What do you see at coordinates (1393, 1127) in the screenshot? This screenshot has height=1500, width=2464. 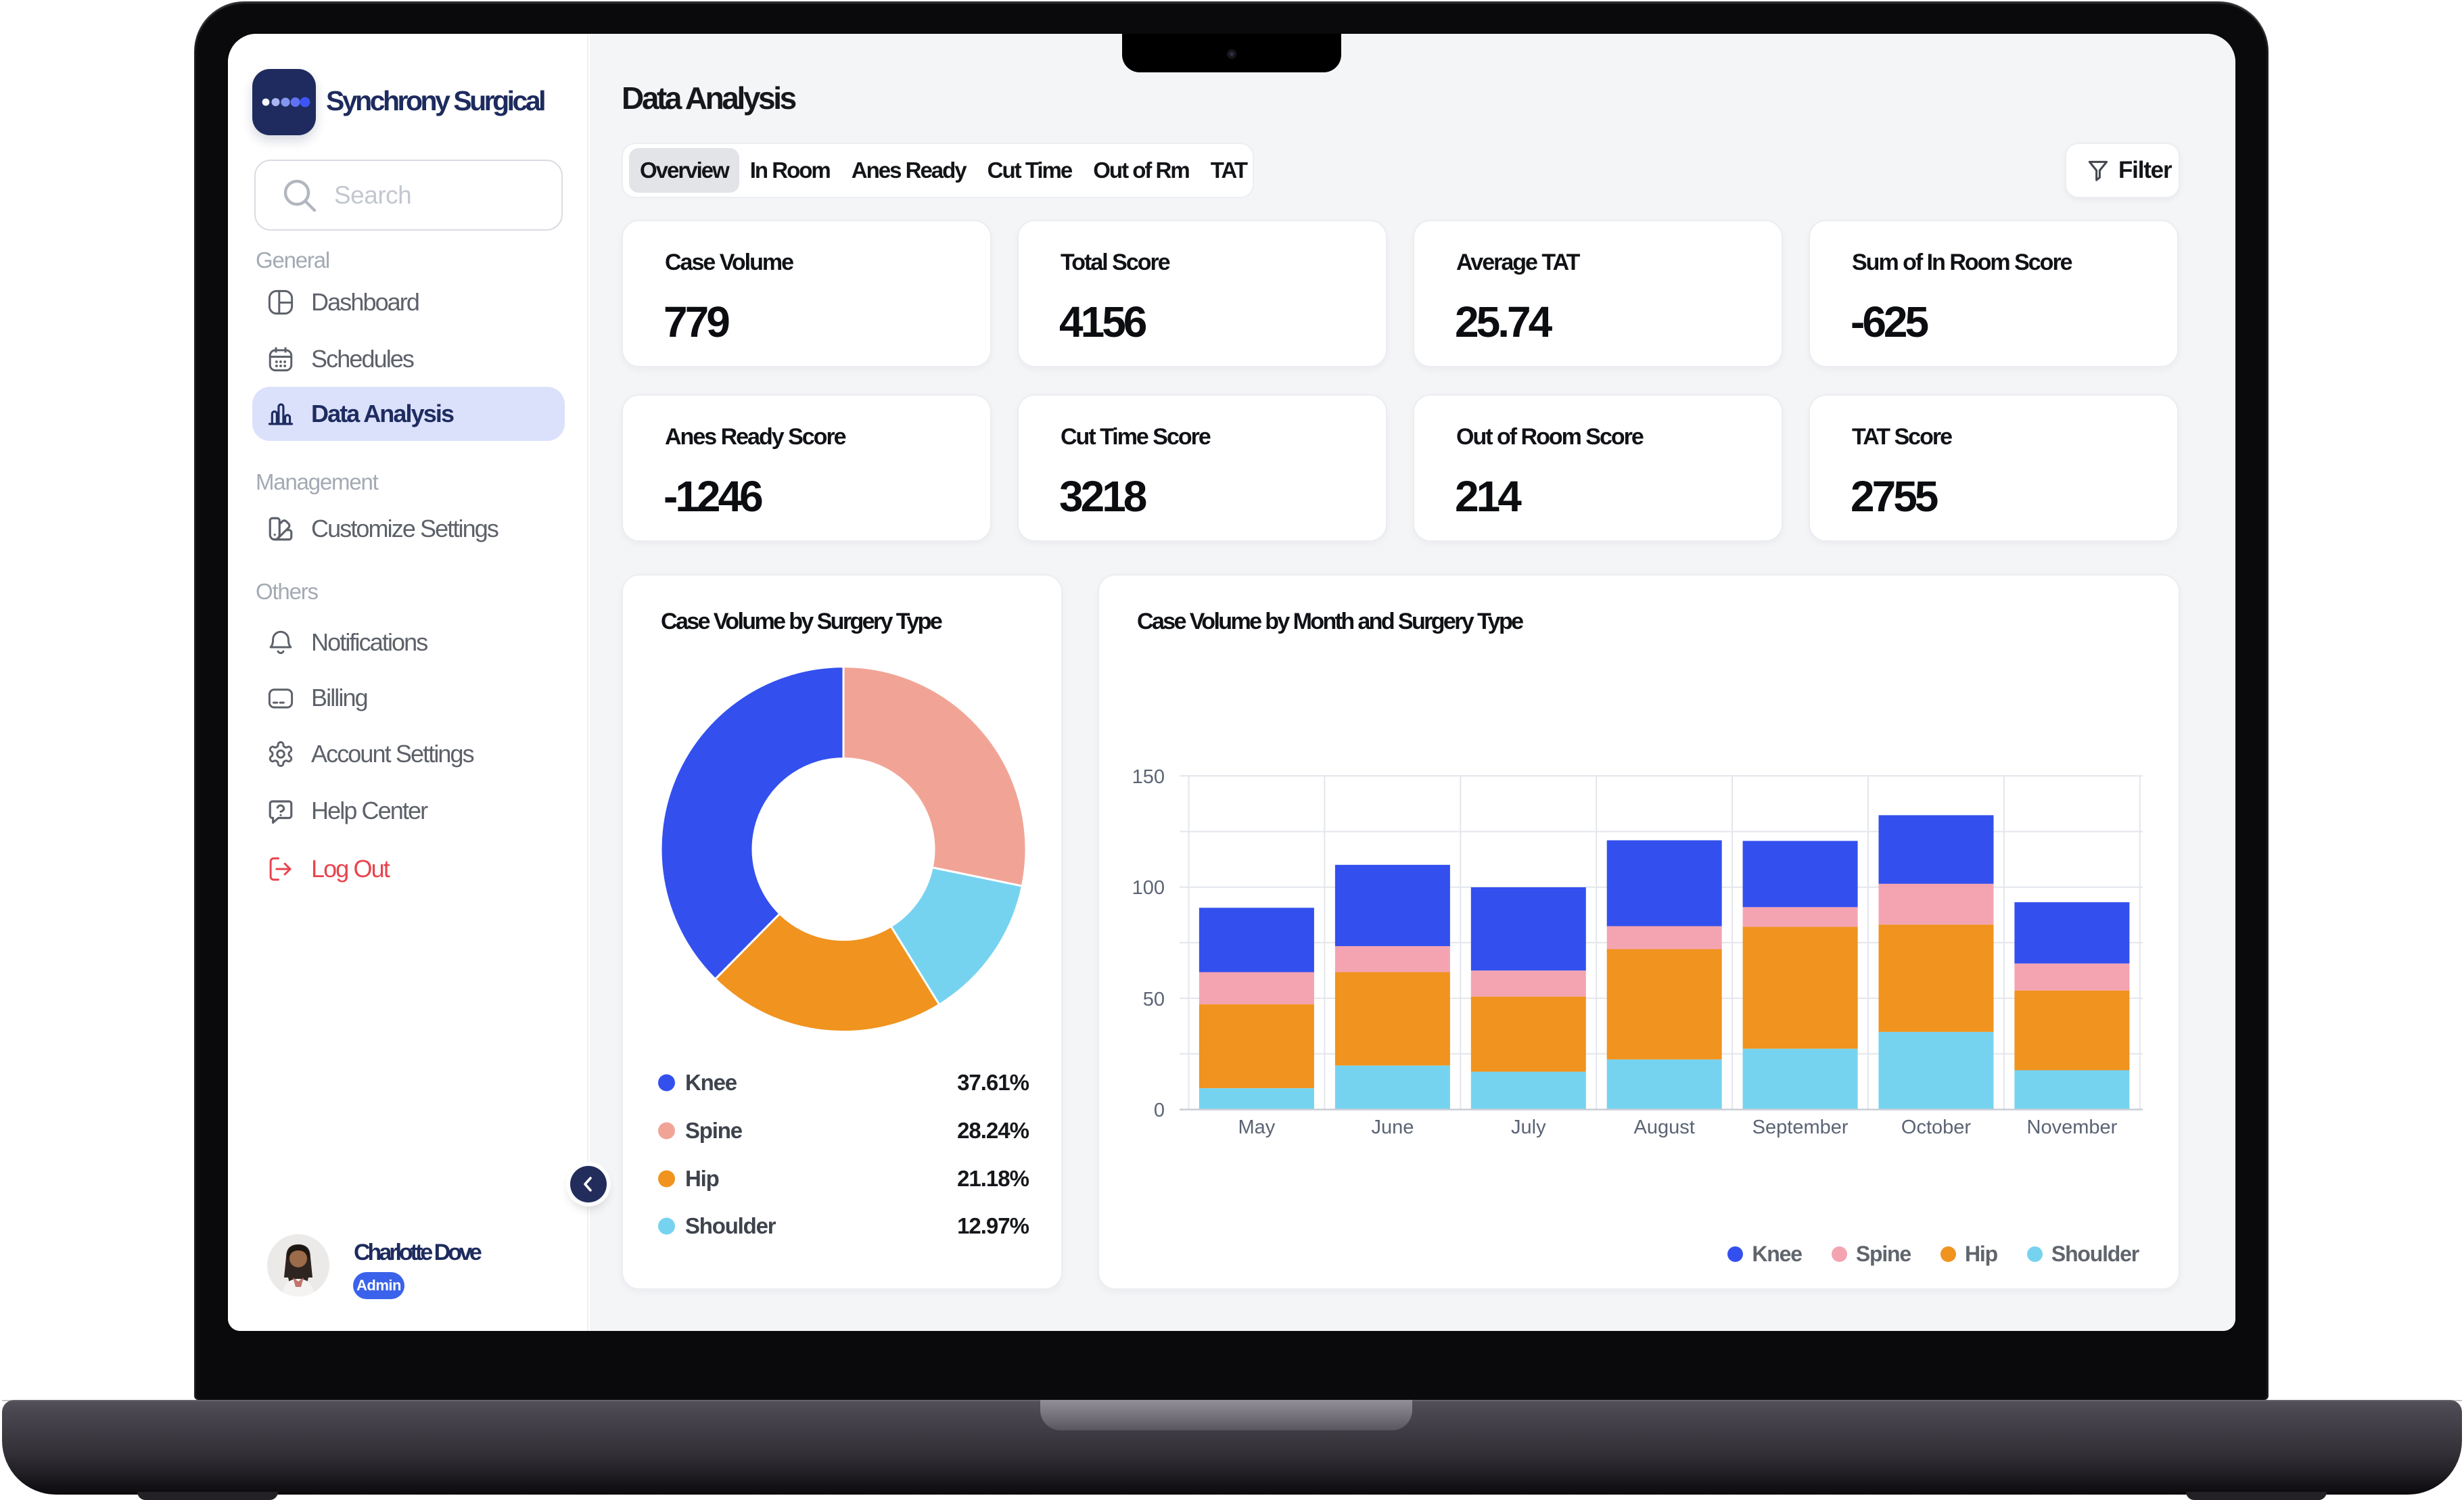 I see `svg-text: June` at bounding box center [1393, 1127].